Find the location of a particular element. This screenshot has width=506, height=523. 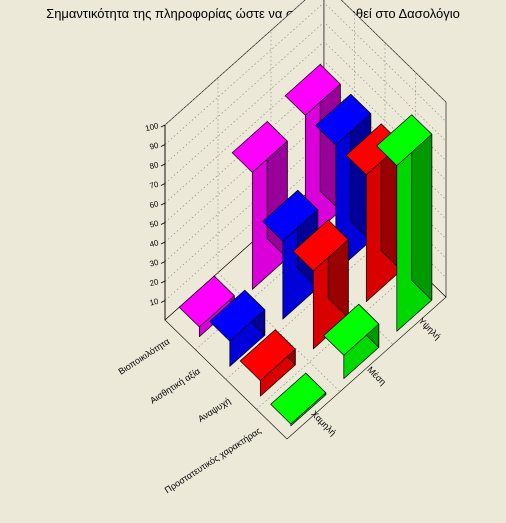

z-tick-label: 100 is located at coordinates (152, 127).